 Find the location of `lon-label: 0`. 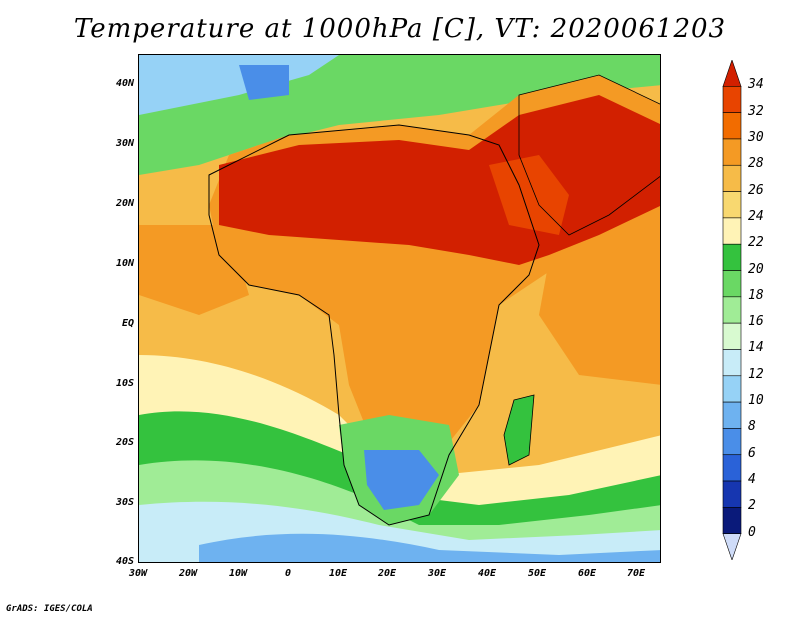

lon-label: 0 is located at coordinates (288, 573).